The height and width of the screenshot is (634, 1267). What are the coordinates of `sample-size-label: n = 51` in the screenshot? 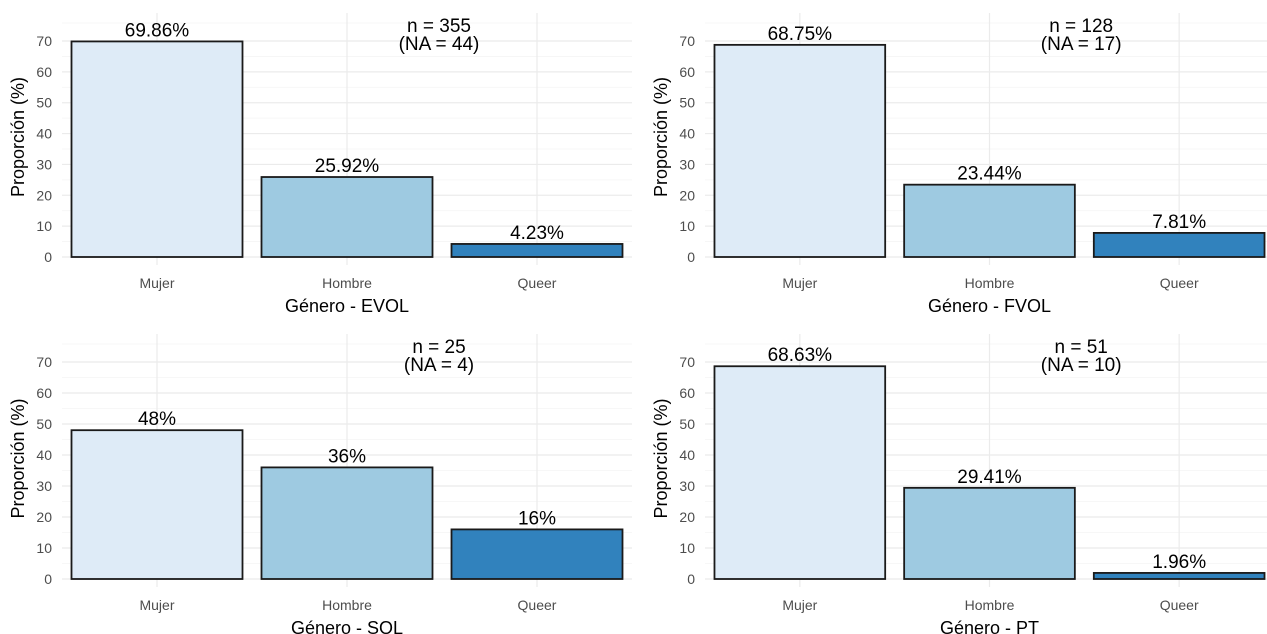 It's located at (1080, 347).